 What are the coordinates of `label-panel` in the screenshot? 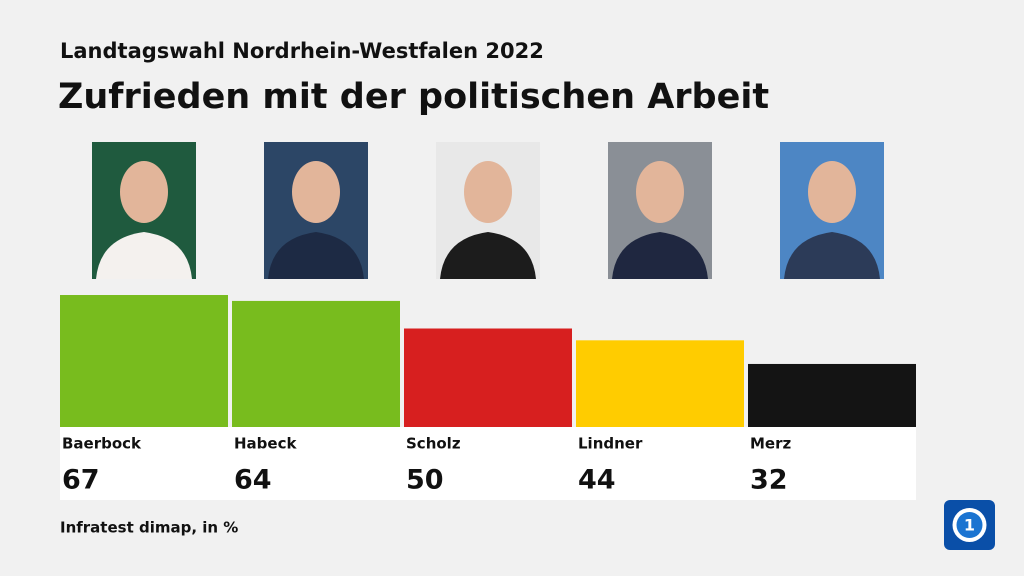 It's located at (488, 463).